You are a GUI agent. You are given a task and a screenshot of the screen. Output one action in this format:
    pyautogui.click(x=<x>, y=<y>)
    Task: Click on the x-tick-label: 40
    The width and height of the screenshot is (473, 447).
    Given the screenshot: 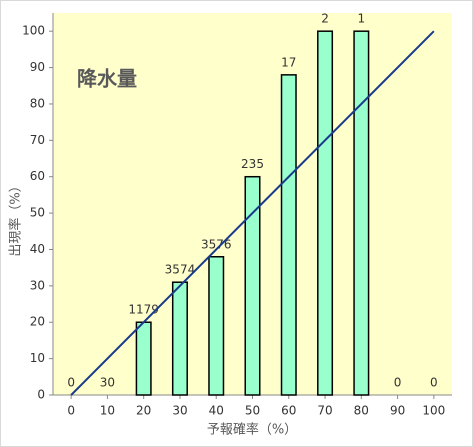 What is the action you would take?
    pyautogui.click(x=216, y=411)
    